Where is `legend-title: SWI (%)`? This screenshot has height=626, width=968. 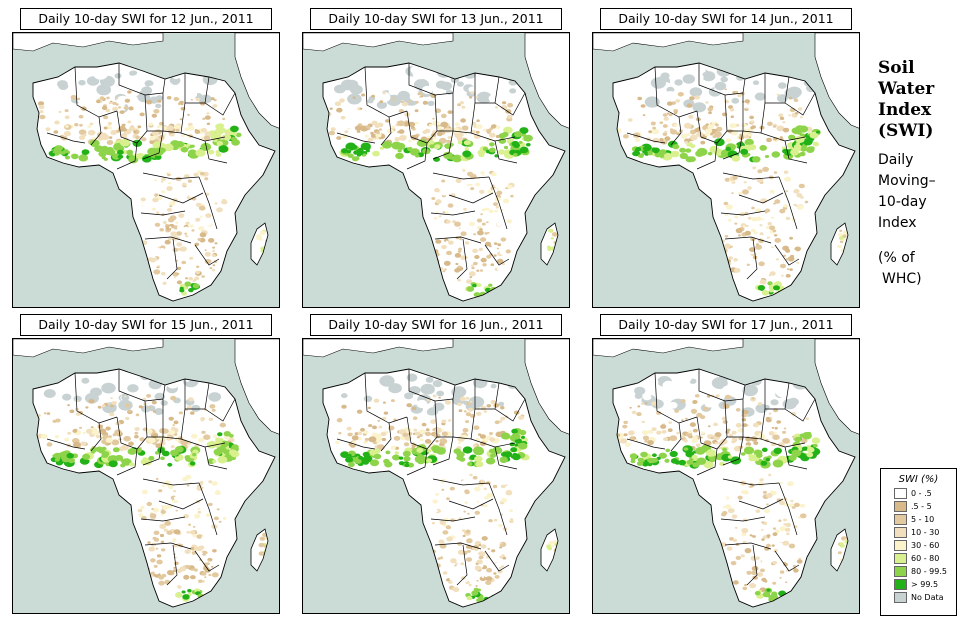
legend-title: SWI (%) is located at coordinates (918, 479).